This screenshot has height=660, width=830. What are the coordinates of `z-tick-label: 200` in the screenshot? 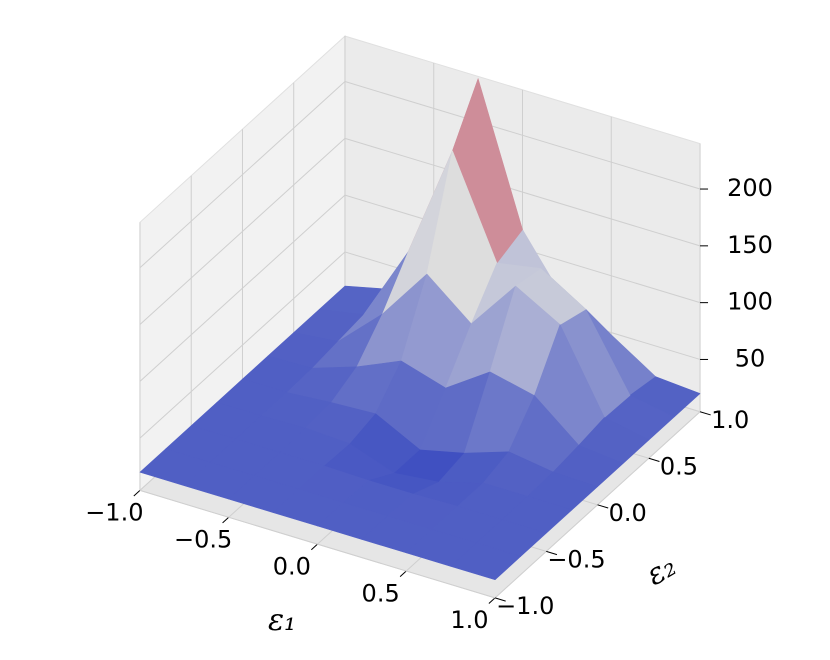 It's located at (750, 188).